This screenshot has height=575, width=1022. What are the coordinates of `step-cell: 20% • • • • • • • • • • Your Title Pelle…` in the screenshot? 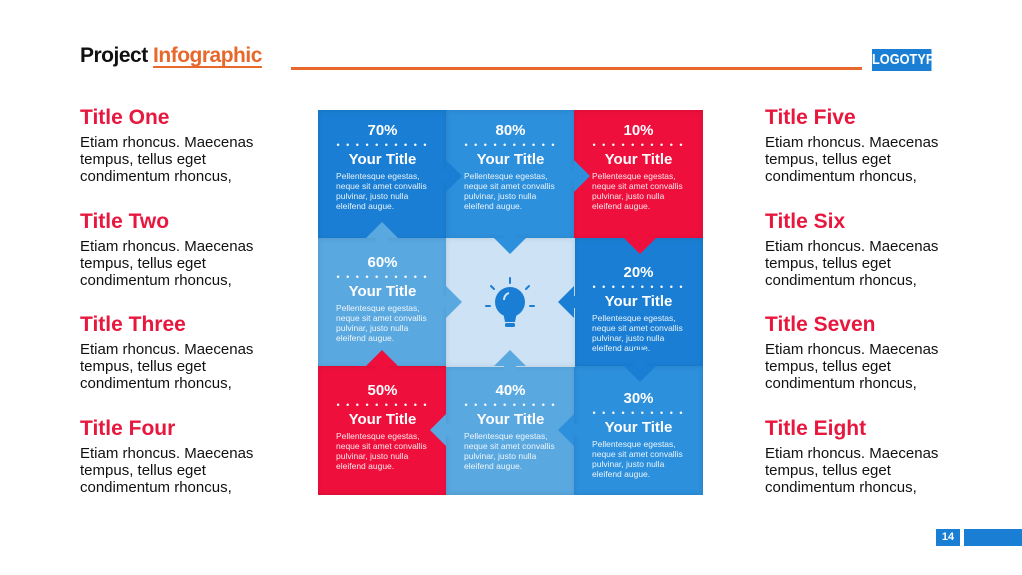 It's located at (638, 302).